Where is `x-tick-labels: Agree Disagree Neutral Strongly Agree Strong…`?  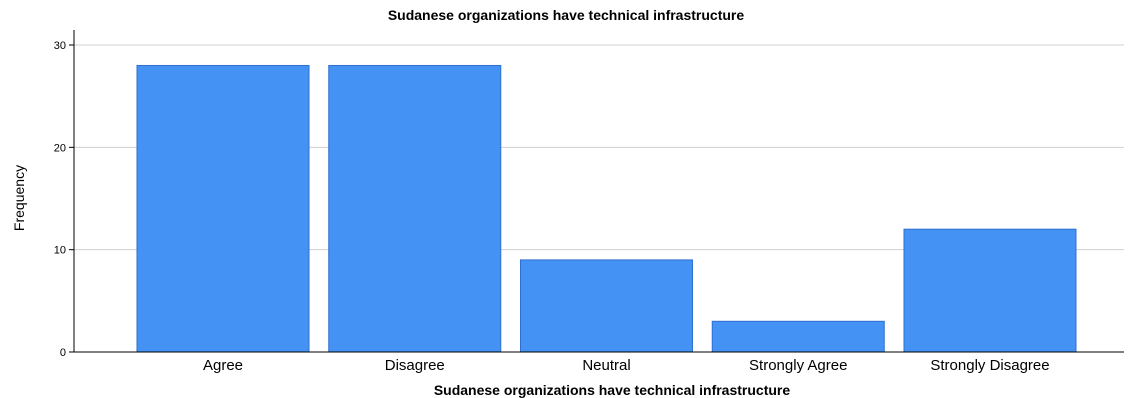
x-tick-labels: Agree Disagree Neutral Strongly Agree Strong… is located at coordinates (626, 365).